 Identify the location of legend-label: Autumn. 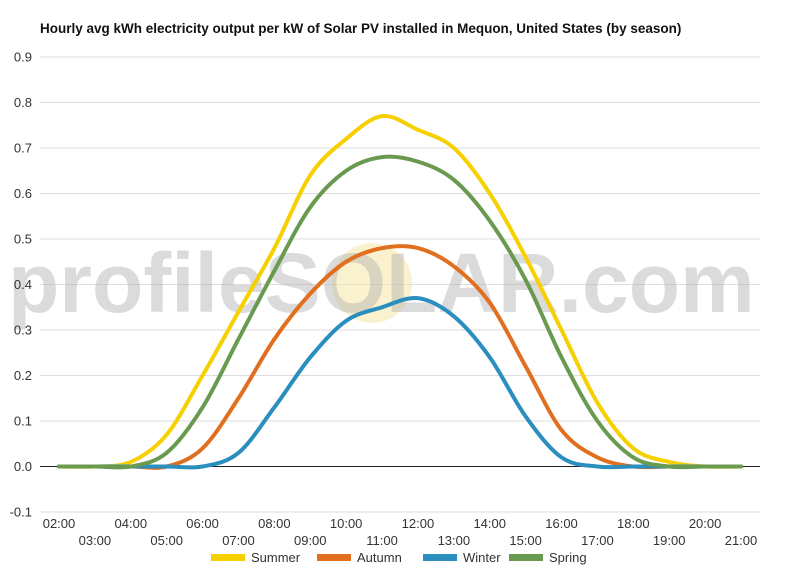
(379, 557).